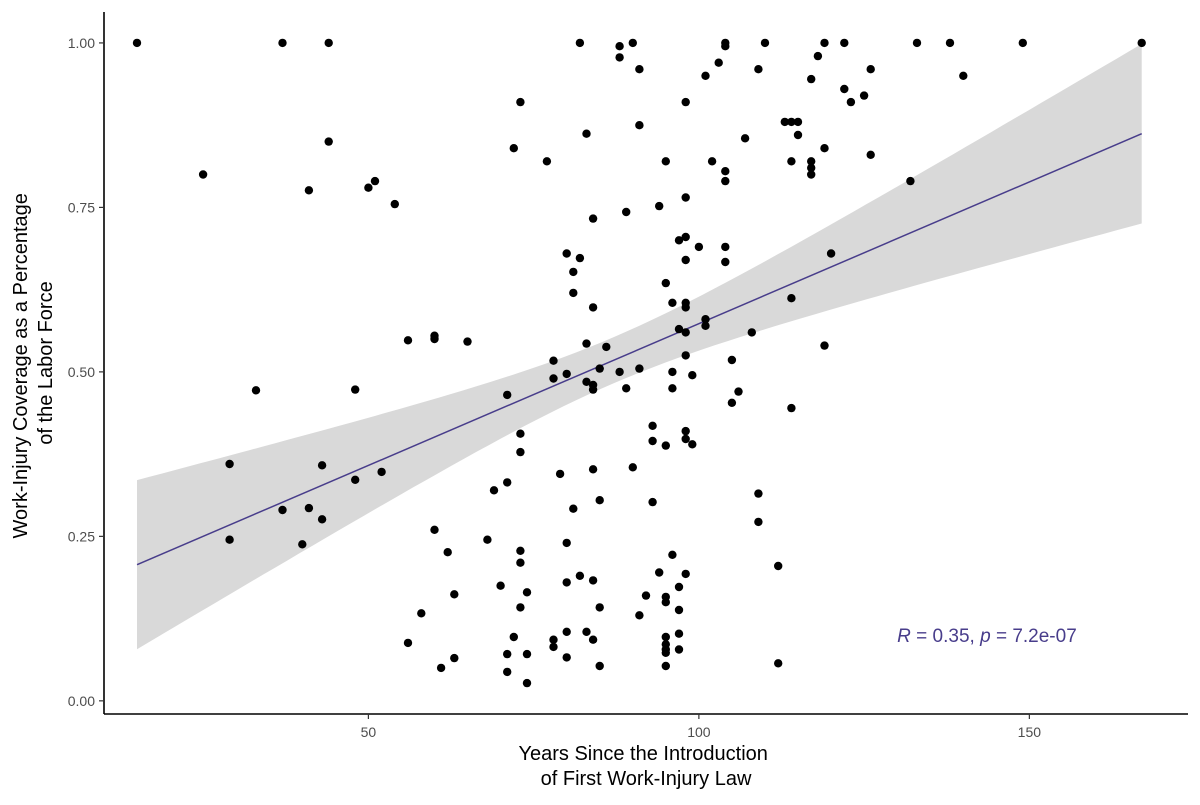 The image size is (1200, 805). Describe the element at coordinates (81, 536) in the screenshot. I see `y-tick-label: 0.25` at that location.